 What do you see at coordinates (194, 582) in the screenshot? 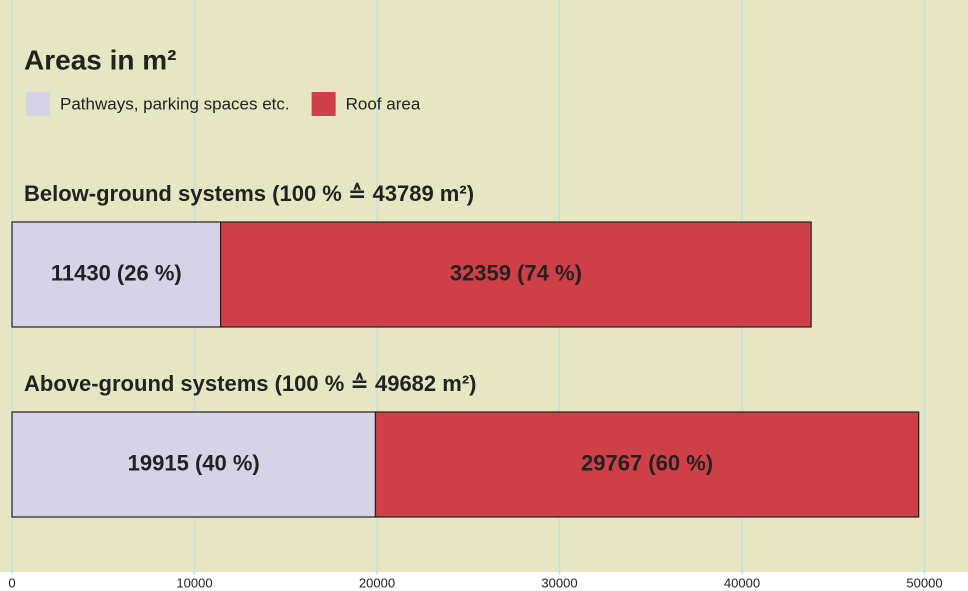
I see `x-tick-label: 10000` at bounding box center [194, 582].